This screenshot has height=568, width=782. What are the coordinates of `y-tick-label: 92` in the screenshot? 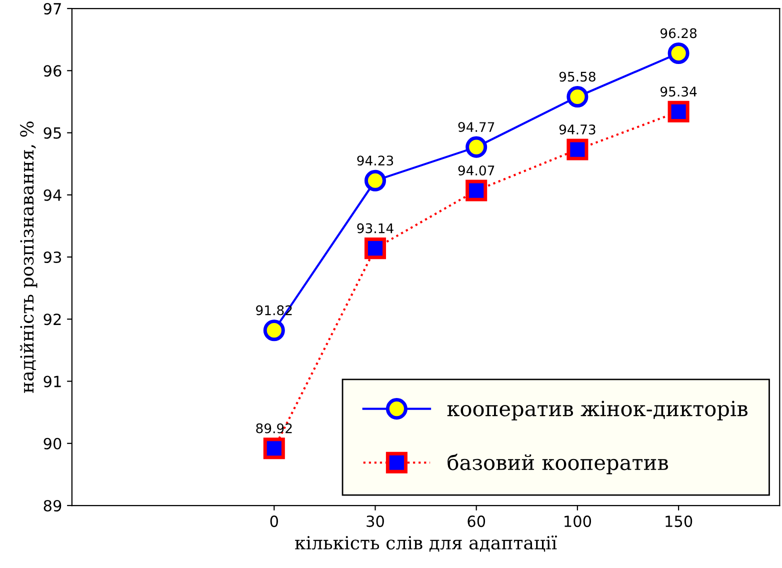 It's located at (52, 320).